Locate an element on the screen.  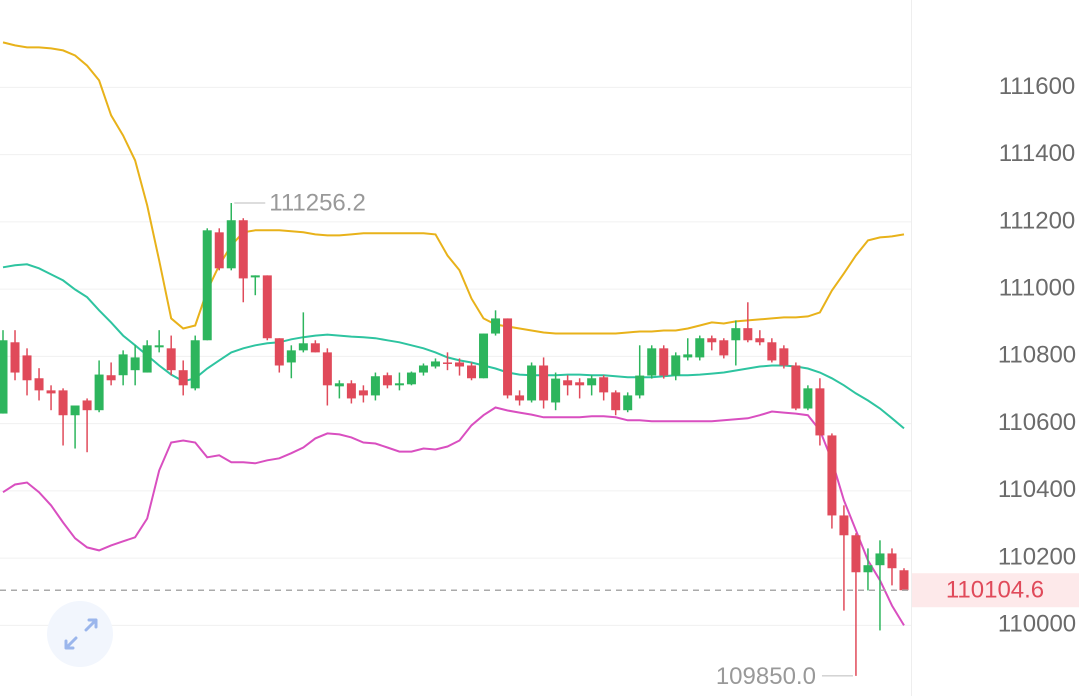
low-label: 109850.0 is located at coordinates (766, 676).